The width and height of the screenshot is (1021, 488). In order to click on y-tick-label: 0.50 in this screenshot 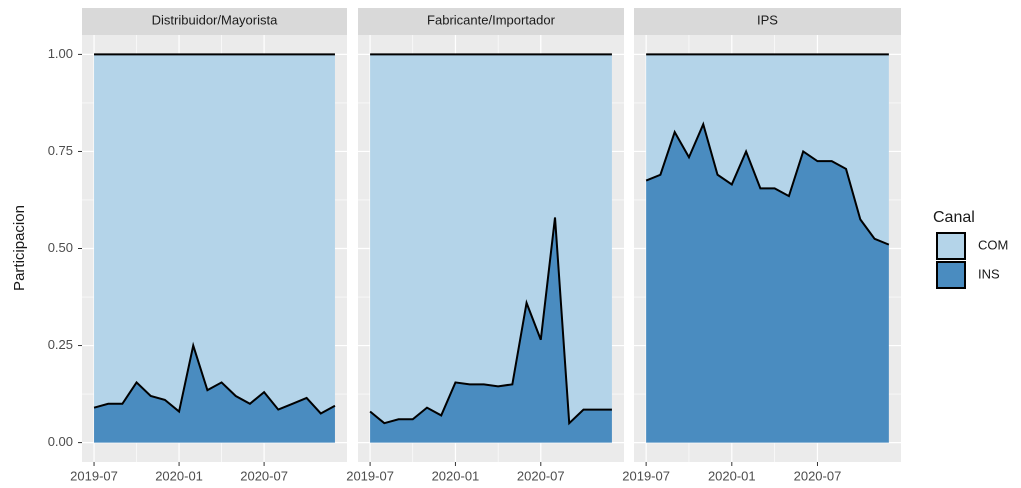, I will do `click(60, 247)`.